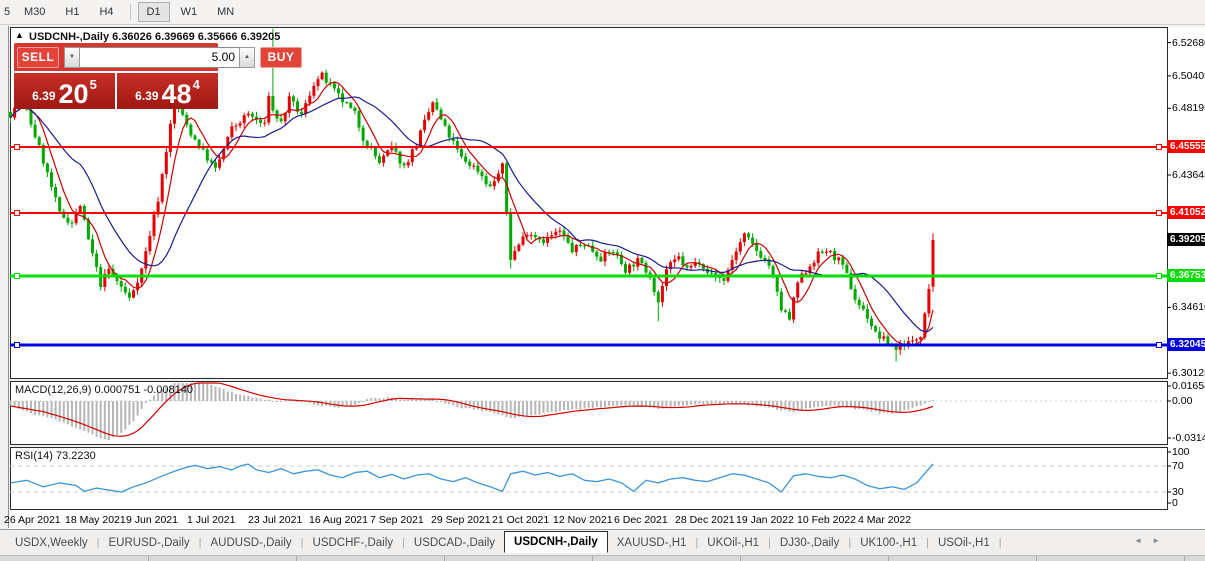  What do you see at coordinates (95, 520) in the screenshot?
I see `date-axis-label: 18 May 2021` at bounding box center [95, 520].